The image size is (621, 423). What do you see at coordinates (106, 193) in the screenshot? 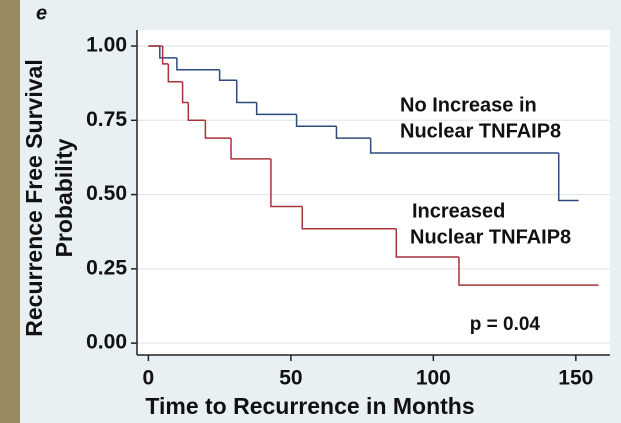
I see `y-tick-label: 0.50` at bounding box center [106, 193].